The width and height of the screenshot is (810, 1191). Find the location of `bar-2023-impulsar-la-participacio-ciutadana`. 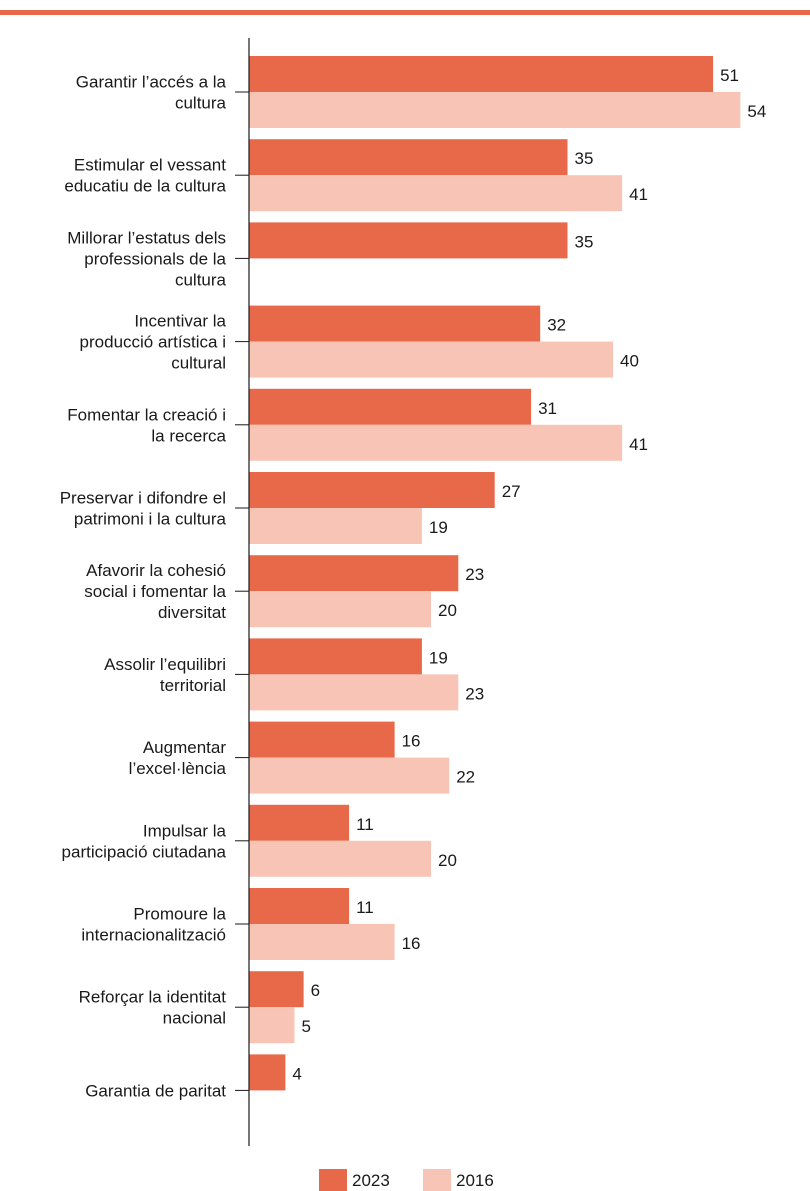

bar-2023-impulsar-la-participacio-ciutadana is located at coordinates (299, 822).